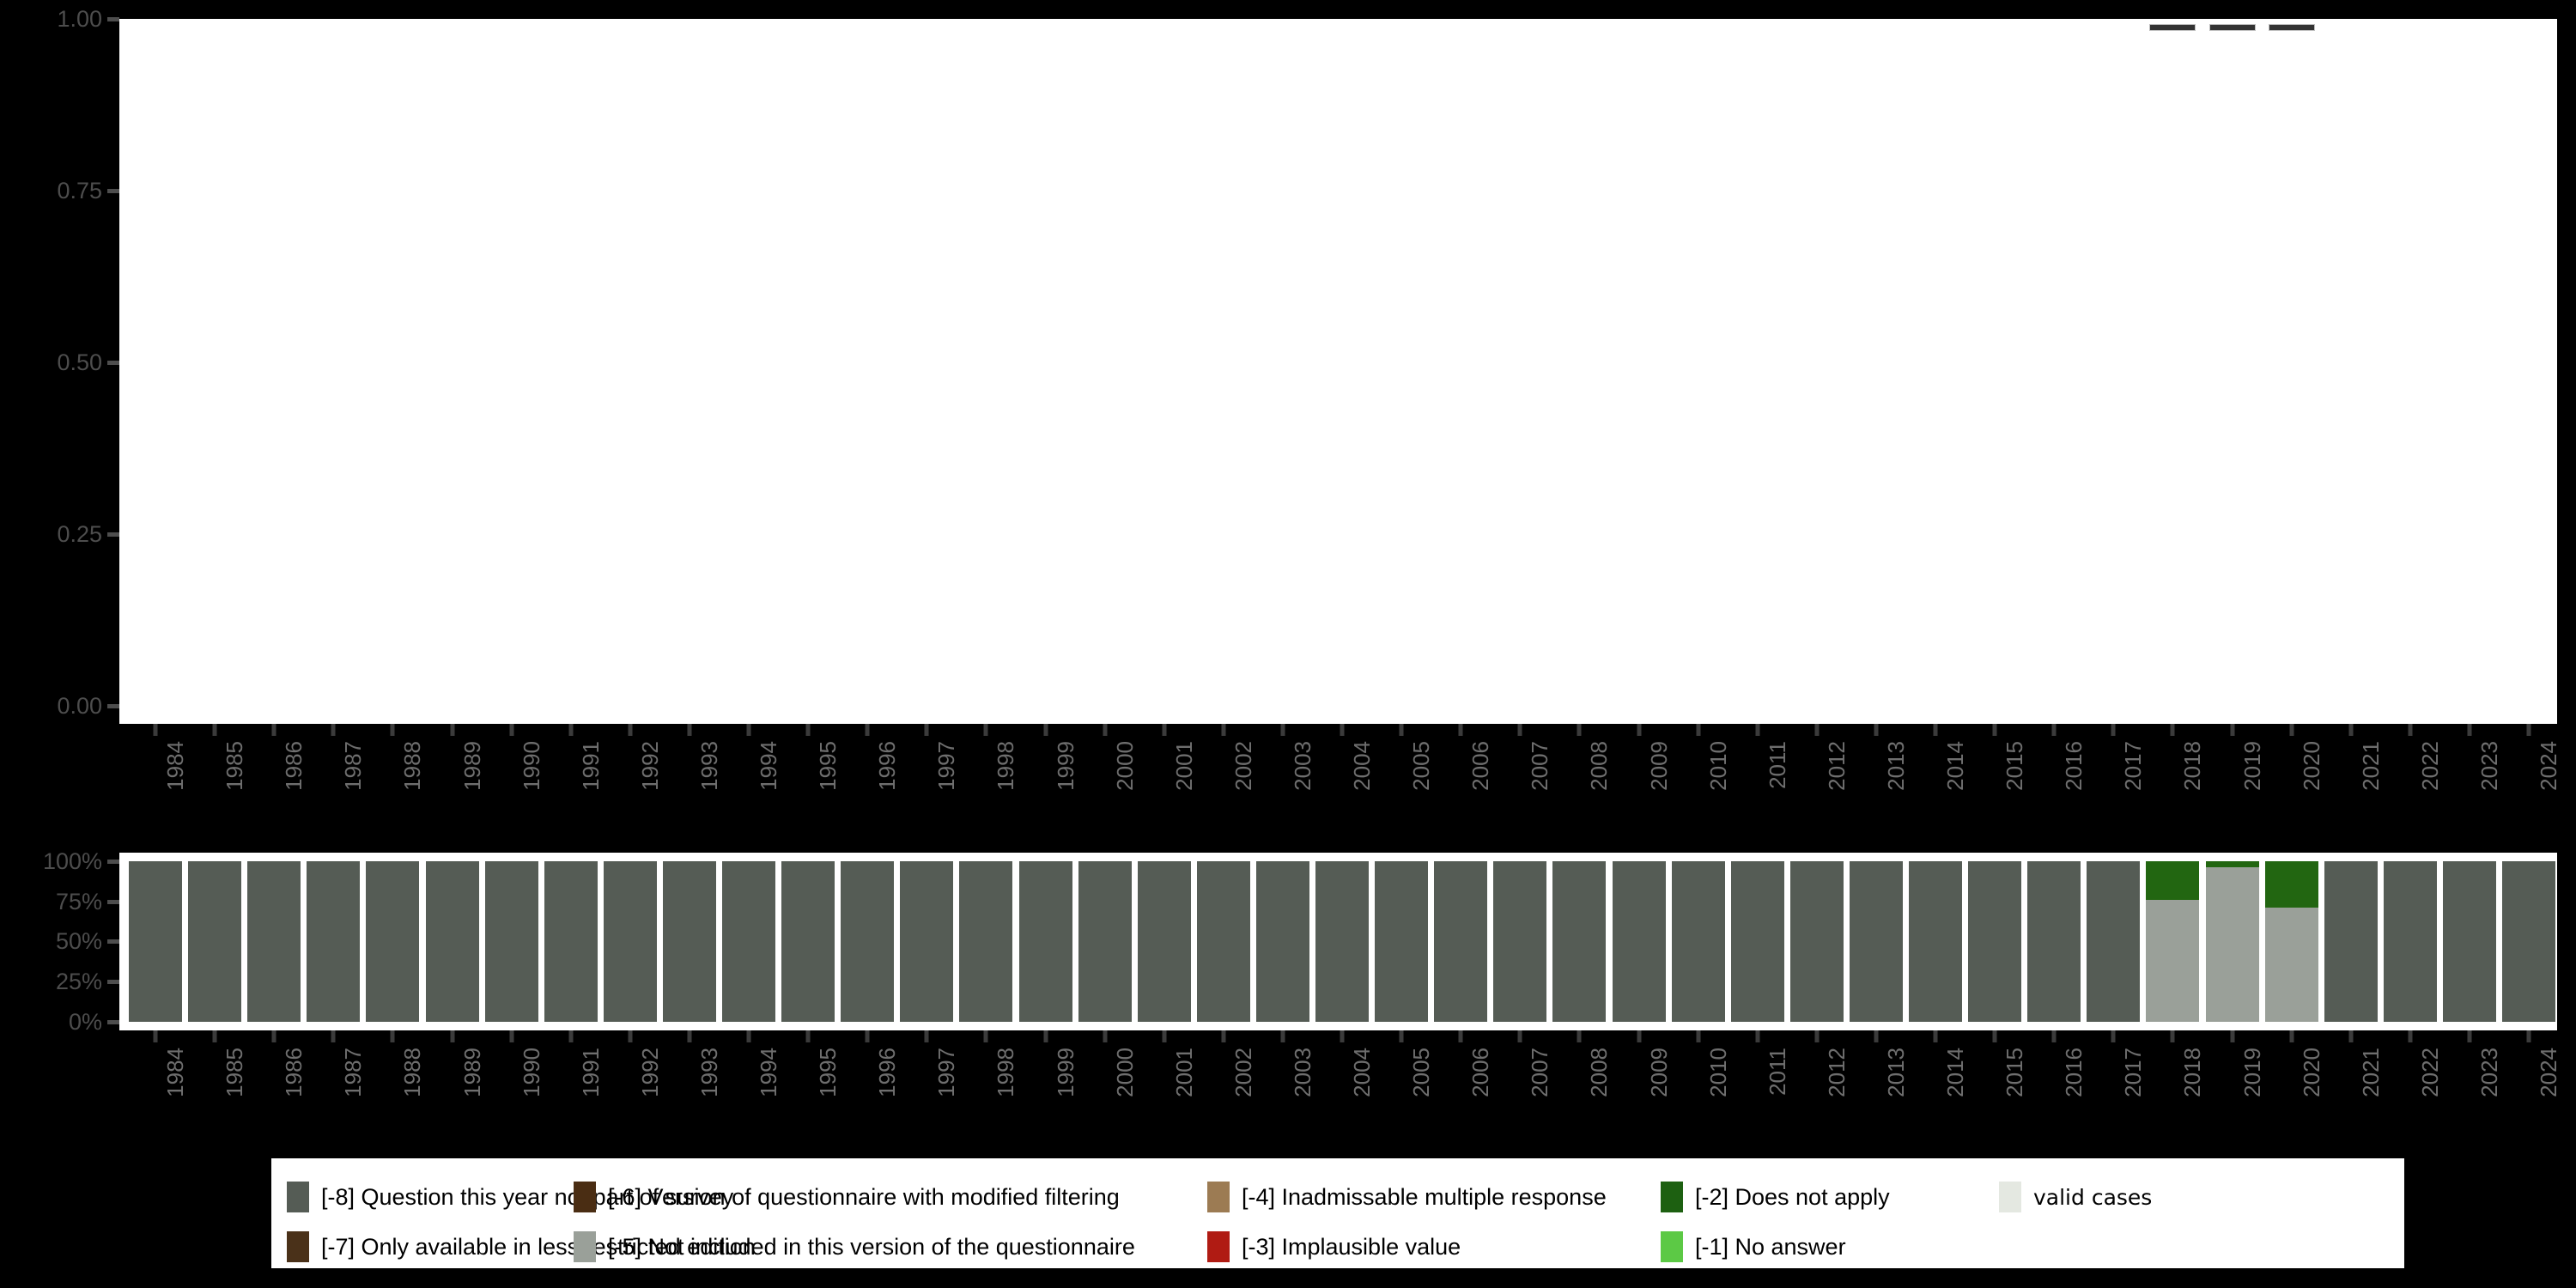 This screenshot has width=2576, height=1288. I want to click on x-axis-label: 2005, so click(1422, 766).